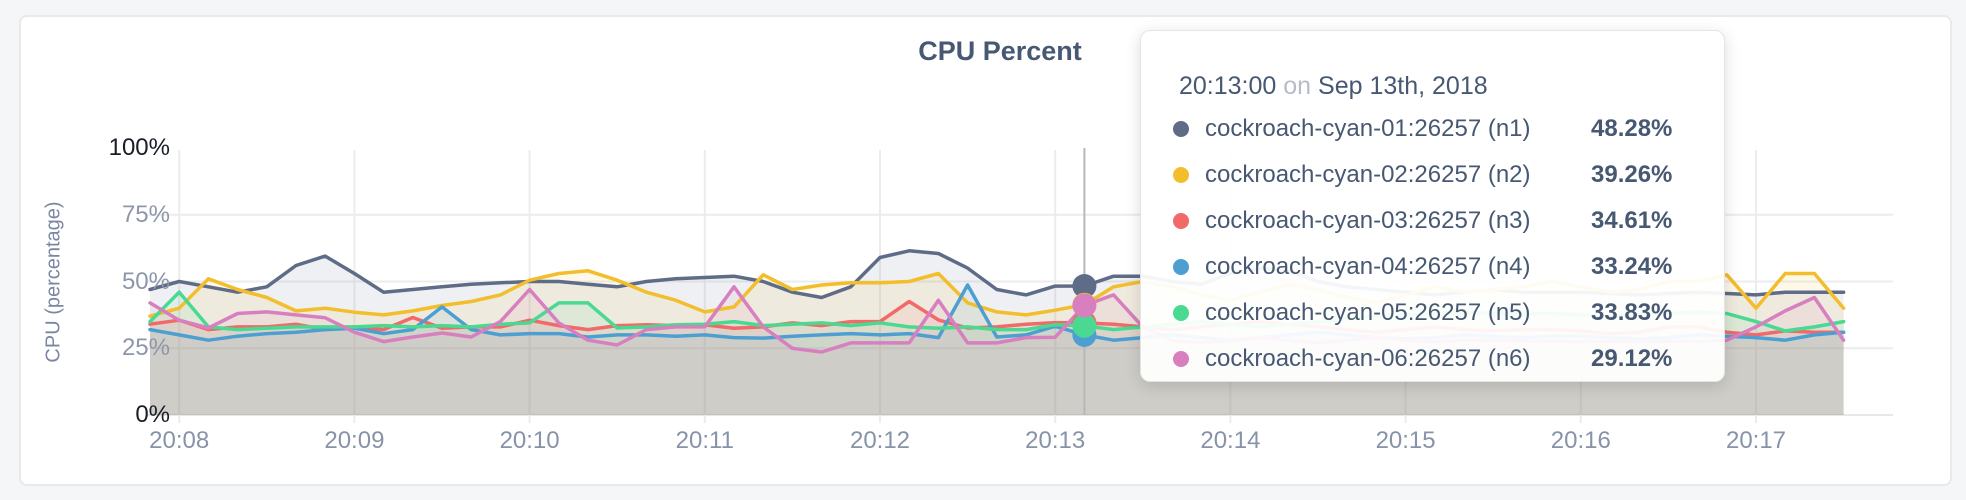  Describe the element at coordinates (1368, 174) in the screenshot. I see `tooltip-series-name: cockroach-cyan-02:26257 (n2)` at that location.